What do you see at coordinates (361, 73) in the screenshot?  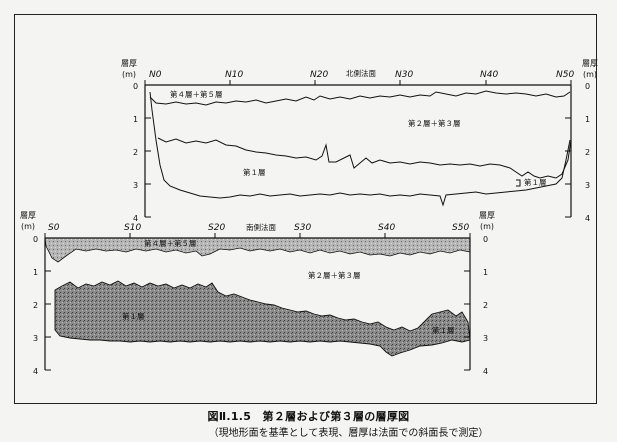 I see `north-slope-title: 北側法面` at bounding box center [361, 73].